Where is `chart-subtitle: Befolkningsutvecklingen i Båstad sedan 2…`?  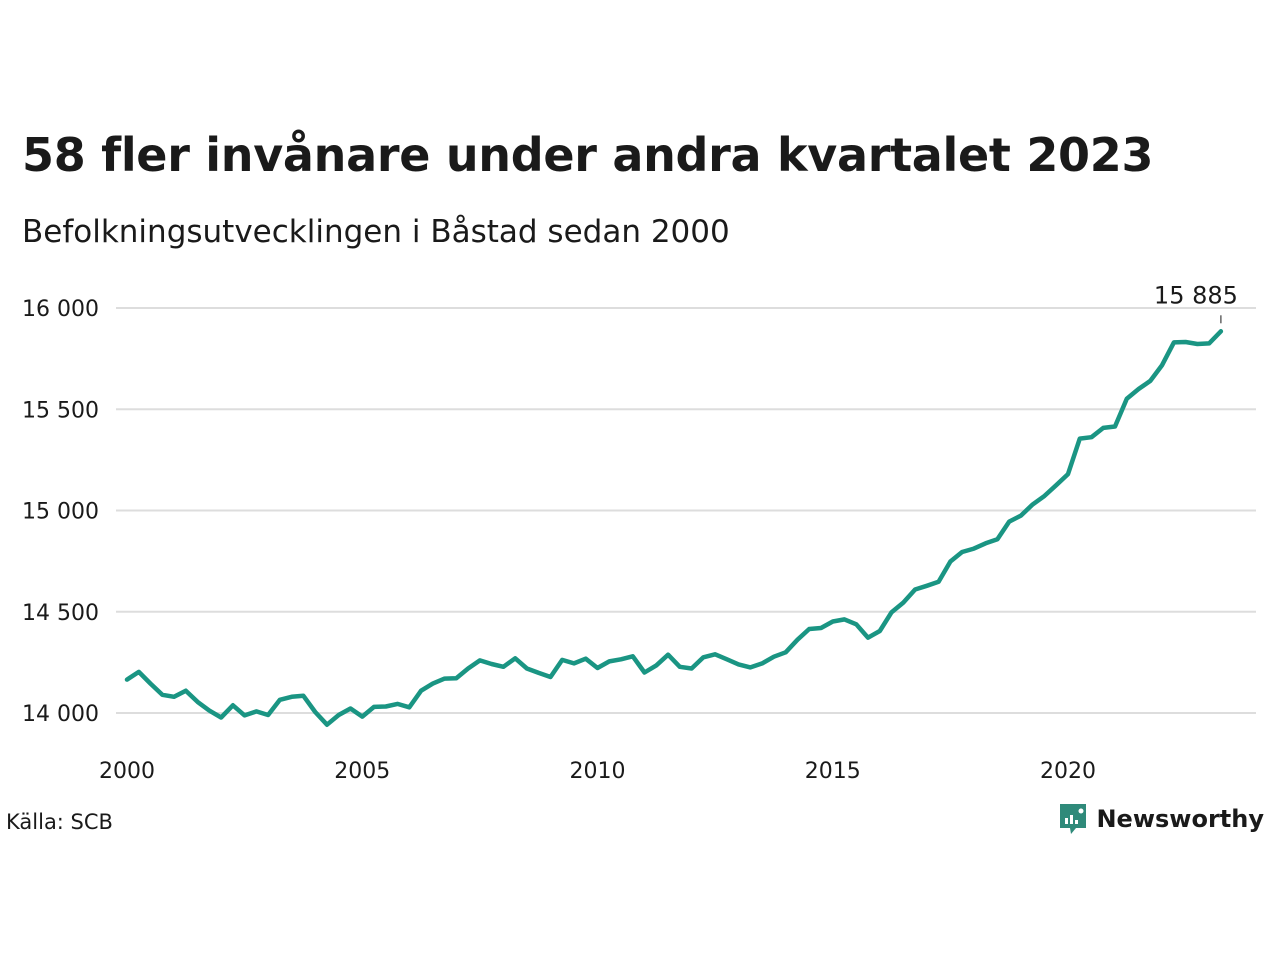 chart-subtitle: Befolkningsutvecklingen i Båstad sedan 2… is located at coordinates (376, 232).